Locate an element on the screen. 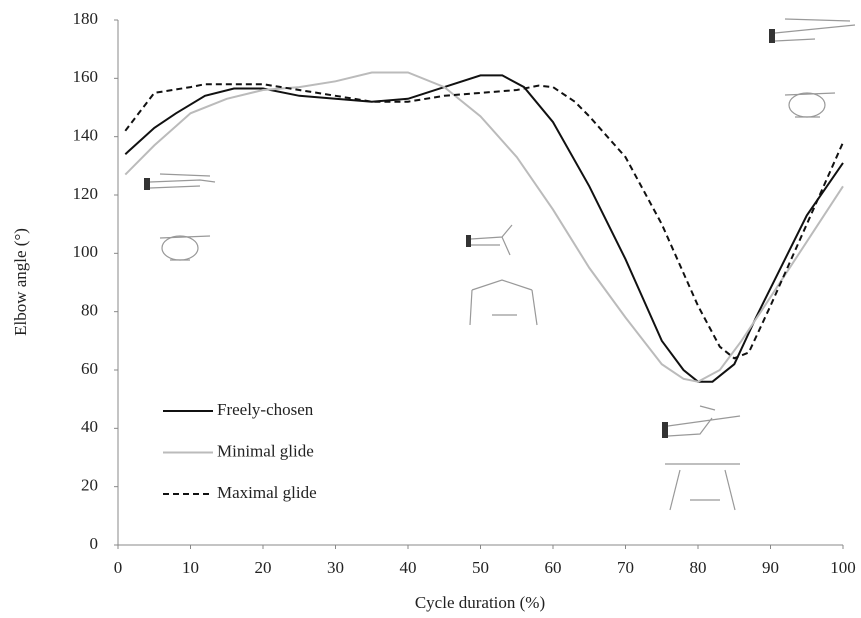  y-tick-label: 160 is located at coordinates (86, 76).